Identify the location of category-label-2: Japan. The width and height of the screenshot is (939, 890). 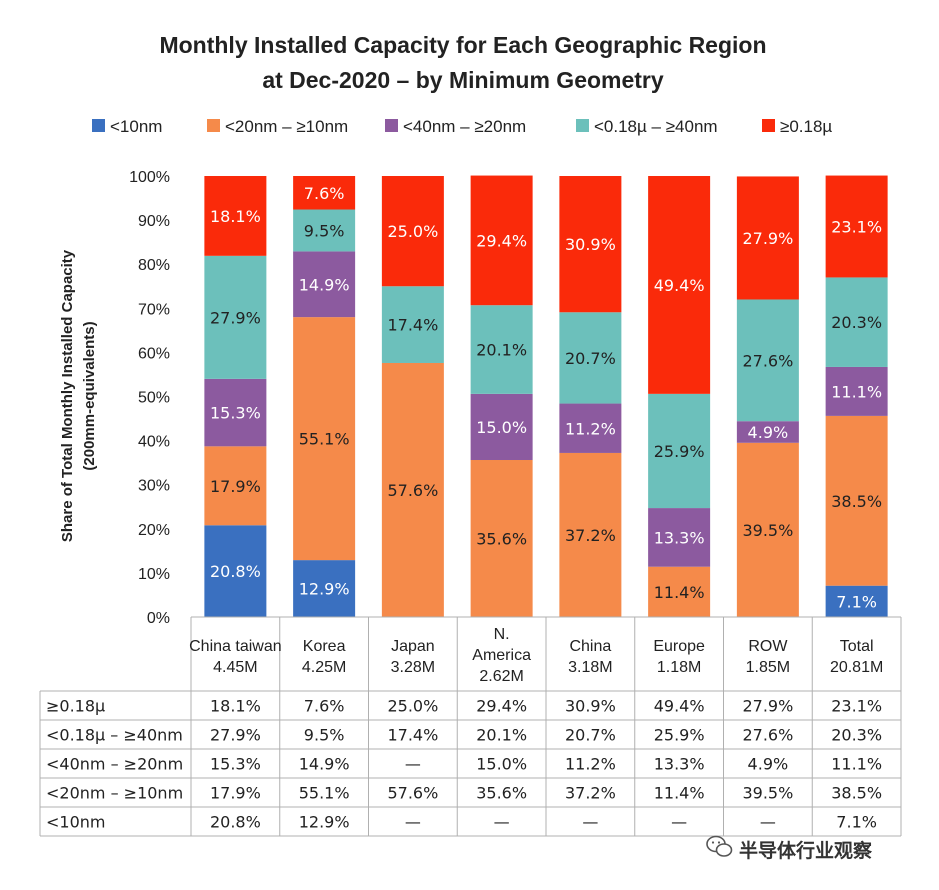
(413, 646).